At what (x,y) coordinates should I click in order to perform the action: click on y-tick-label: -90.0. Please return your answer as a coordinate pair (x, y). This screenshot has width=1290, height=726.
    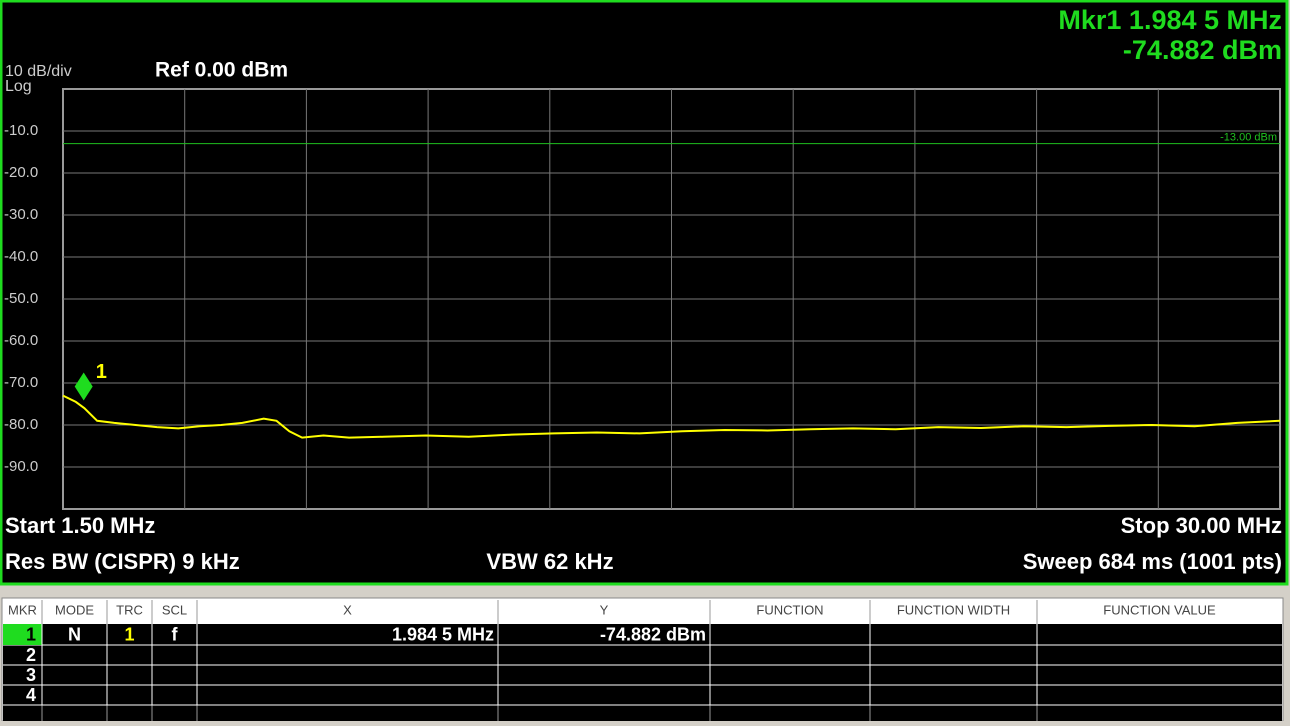
    Looking at the image, I should click on (21, 466).